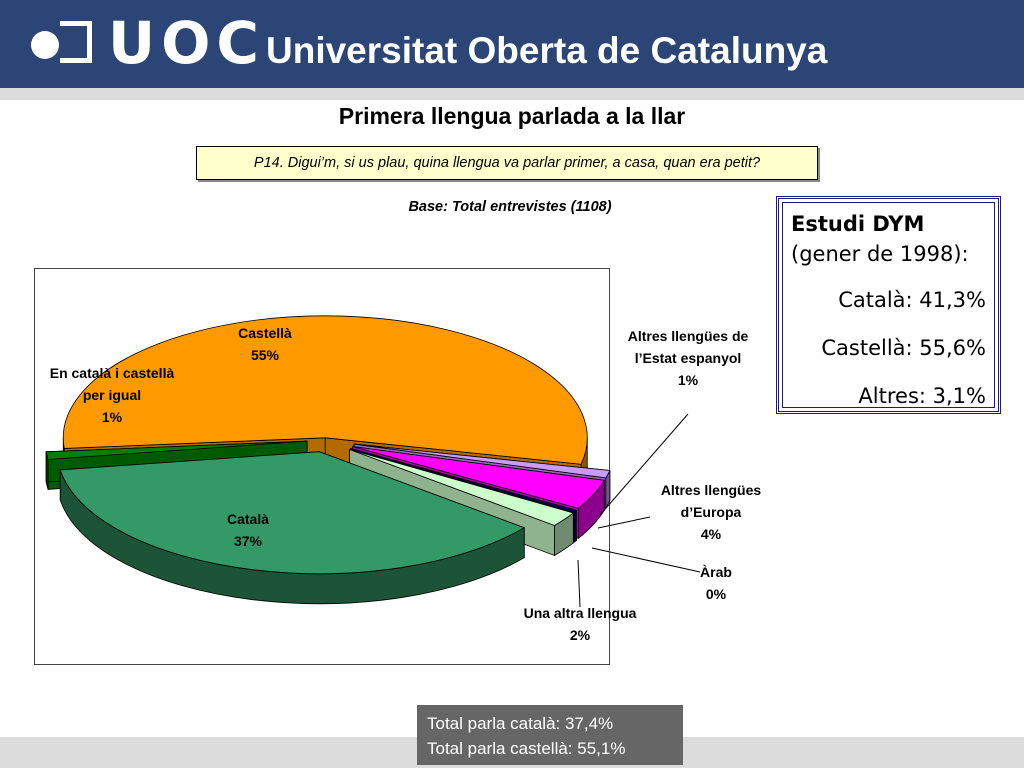 This screenshot has height=768, width=1024. Describe the element at coordinates (112, 395) in the screenshot. I see `slice-label: En català i castellà per igual 1%` at that location.